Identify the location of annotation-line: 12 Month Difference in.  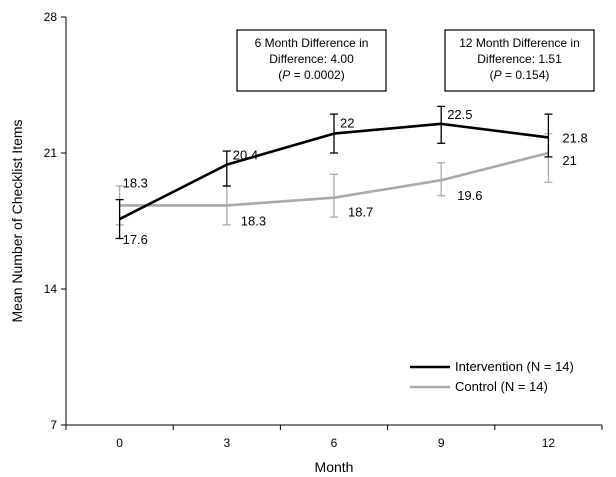
(519, 43).